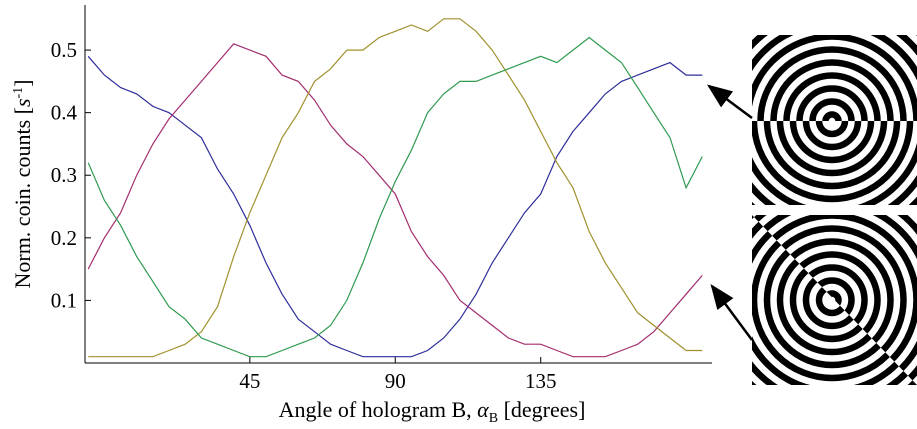 This screenshot has width=917, height=429. I want to click on y-tick-label: 0.2, so click(64, 238).